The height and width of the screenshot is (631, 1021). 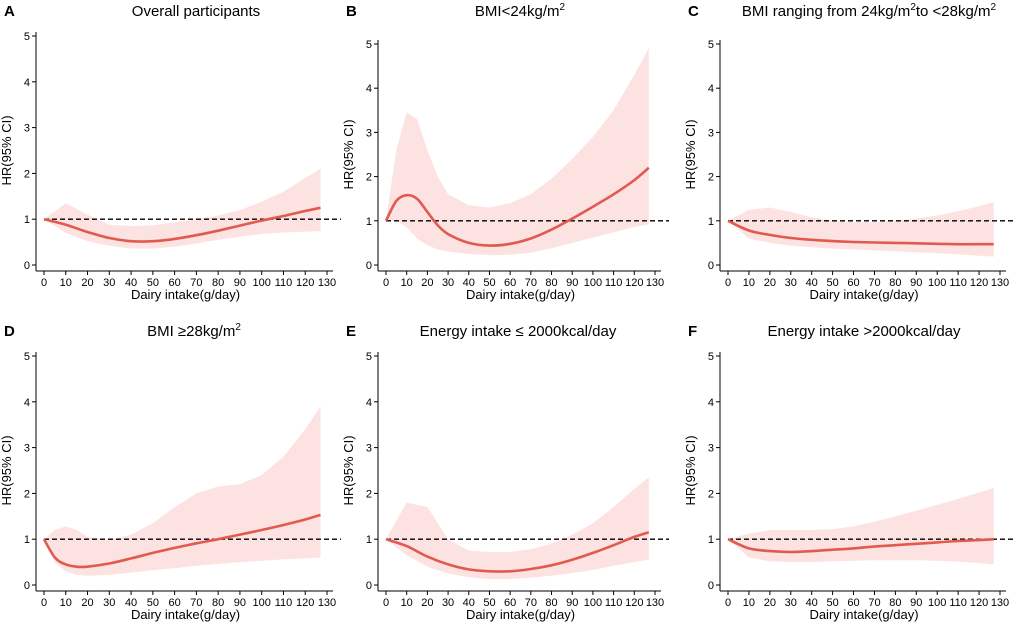 What do you see at coordinates (351, 11) in the screenshot?
I see `panel-letter: B` at bounding box center [351, 11].